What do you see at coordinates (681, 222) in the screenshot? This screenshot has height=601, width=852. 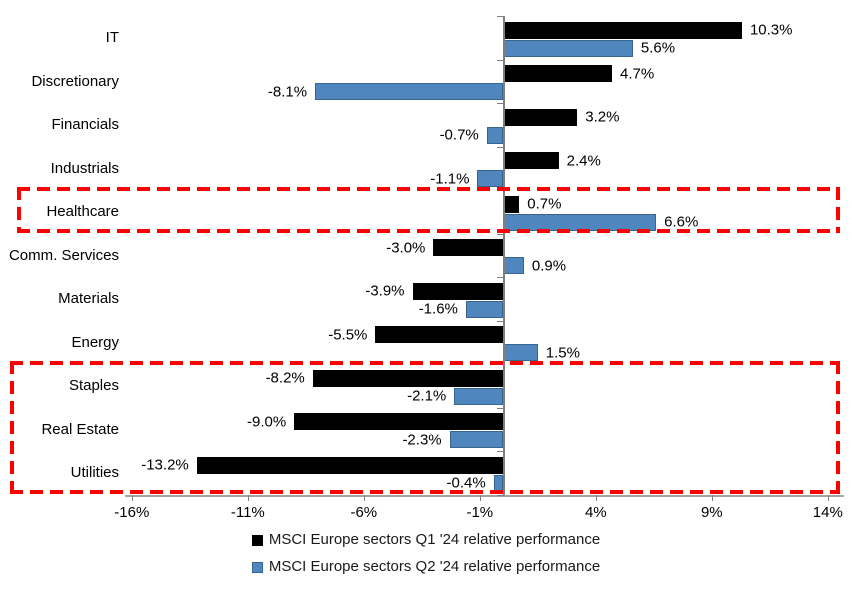 I see `q2-value-healthcare: 6.6%` at bounding box center [681, 222].